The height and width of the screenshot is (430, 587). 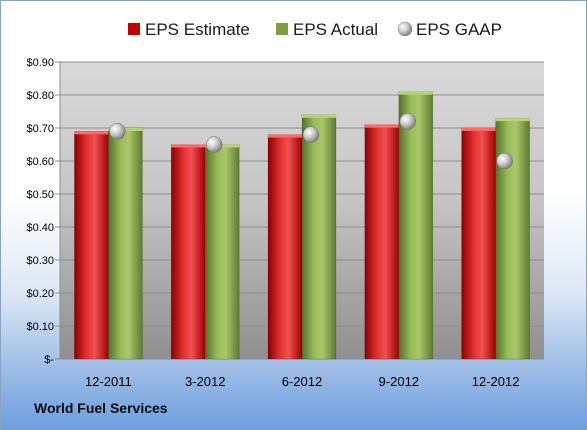 I want to click on y-tick-label: $0.80, so click(x=40, y=96).